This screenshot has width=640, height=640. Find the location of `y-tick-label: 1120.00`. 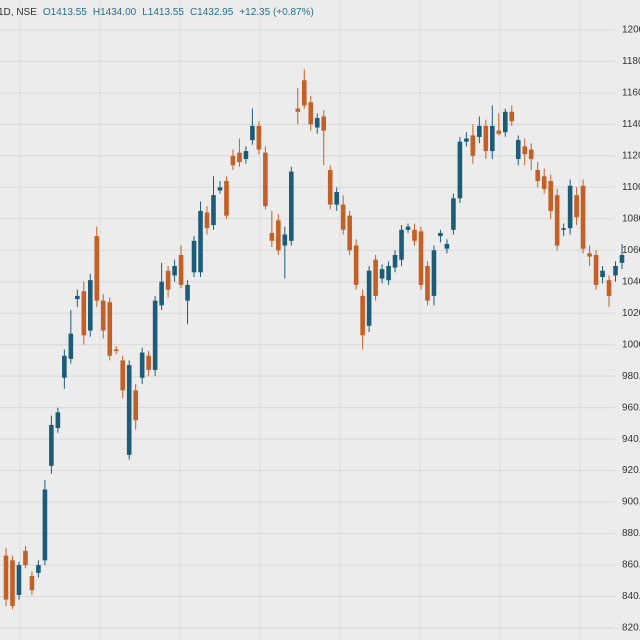

y-tick-label: 1120.00 is located at coordinates (631, 155).